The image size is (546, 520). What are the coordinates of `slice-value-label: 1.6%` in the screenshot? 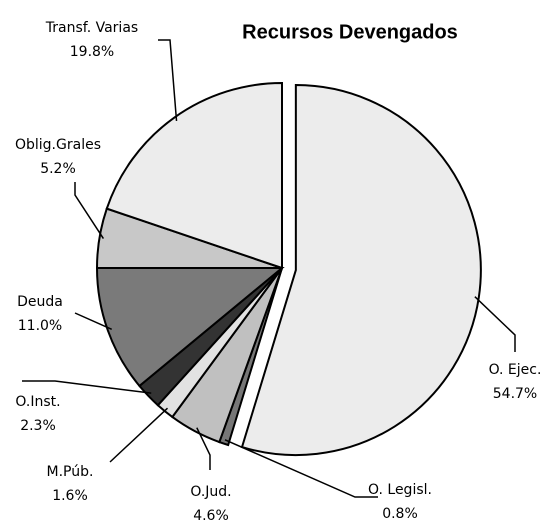 It's located at (70, 496).